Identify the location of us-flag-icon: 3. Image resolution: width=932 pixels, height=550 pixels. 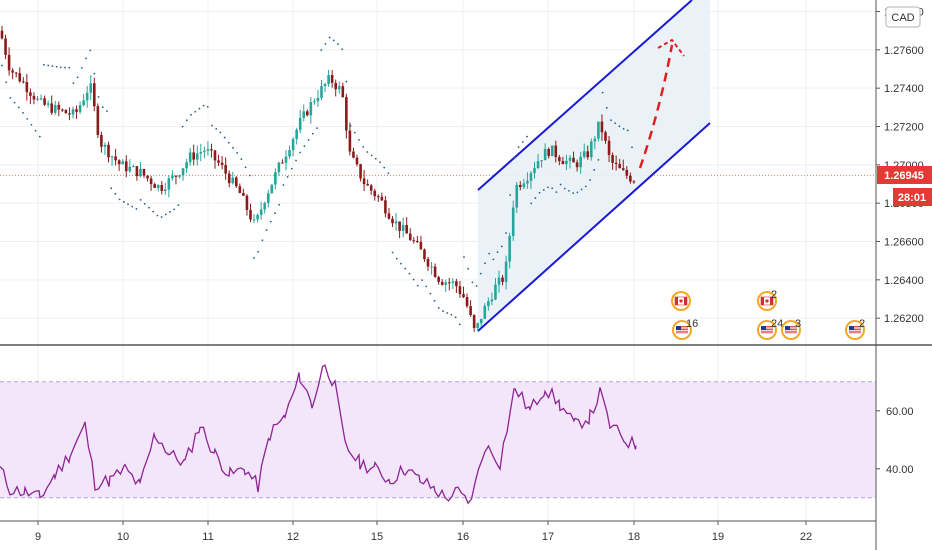
(791, 329).